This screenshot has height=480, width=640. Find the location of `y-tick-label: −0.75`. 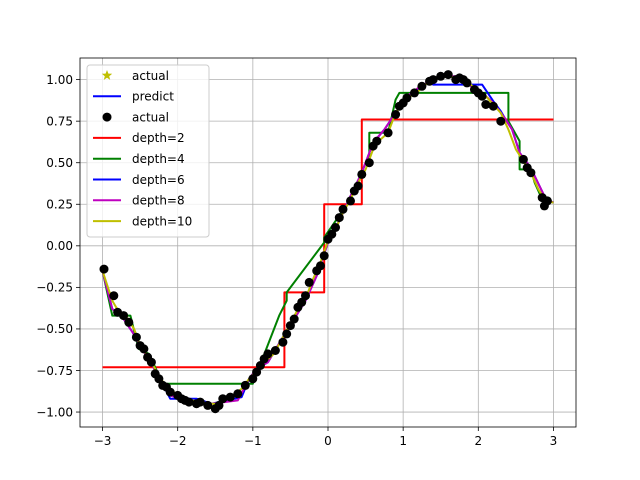

y-tick-label: −0.75 is located at coordinates (54, 371).